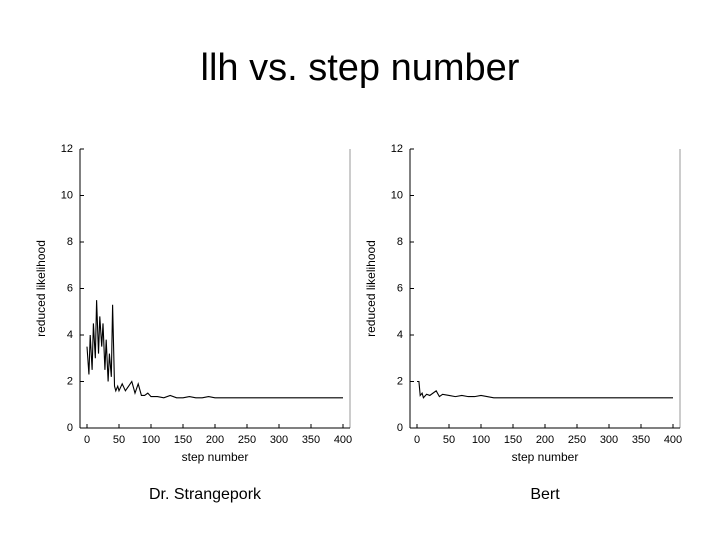 The height and width of the screenshot is (540, 720). Describe the element at coordinates (205, 494) in the screenshot. I see `chart-caption: Dr. Strangepork` at that location.